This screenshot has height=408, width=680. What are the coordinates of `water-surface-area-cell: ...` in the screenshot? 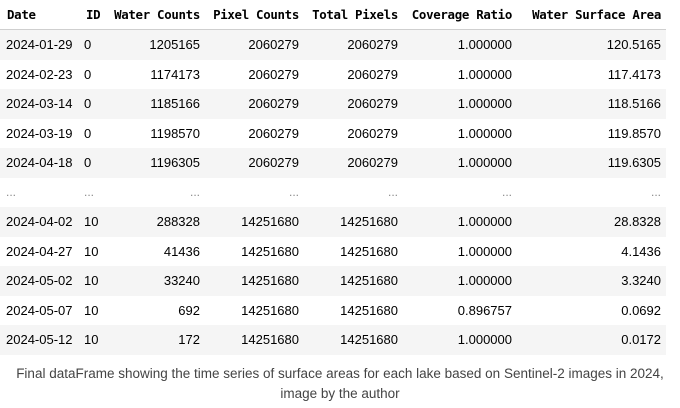 It's located at (591, 192).